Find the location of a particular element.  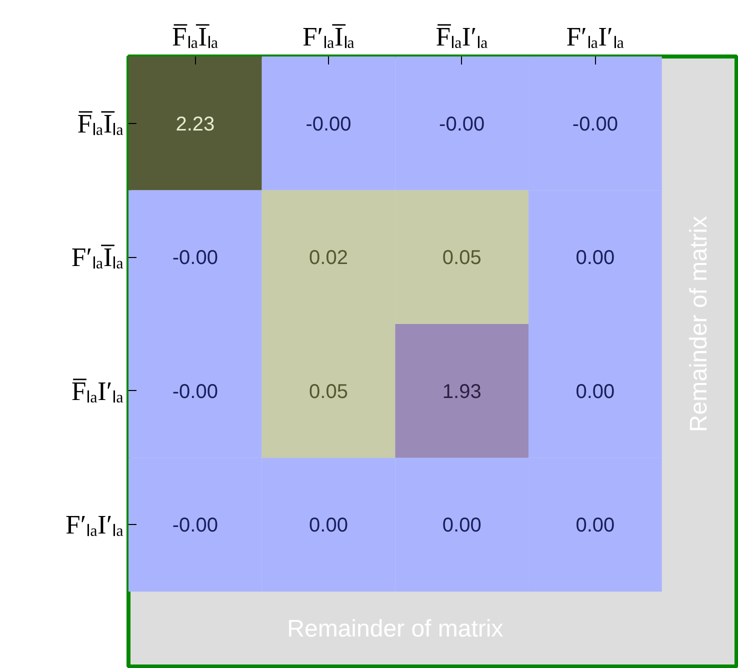

x-tick-label: F̅ₗₐI′ₗₐ is located at coordinates (462, 37).